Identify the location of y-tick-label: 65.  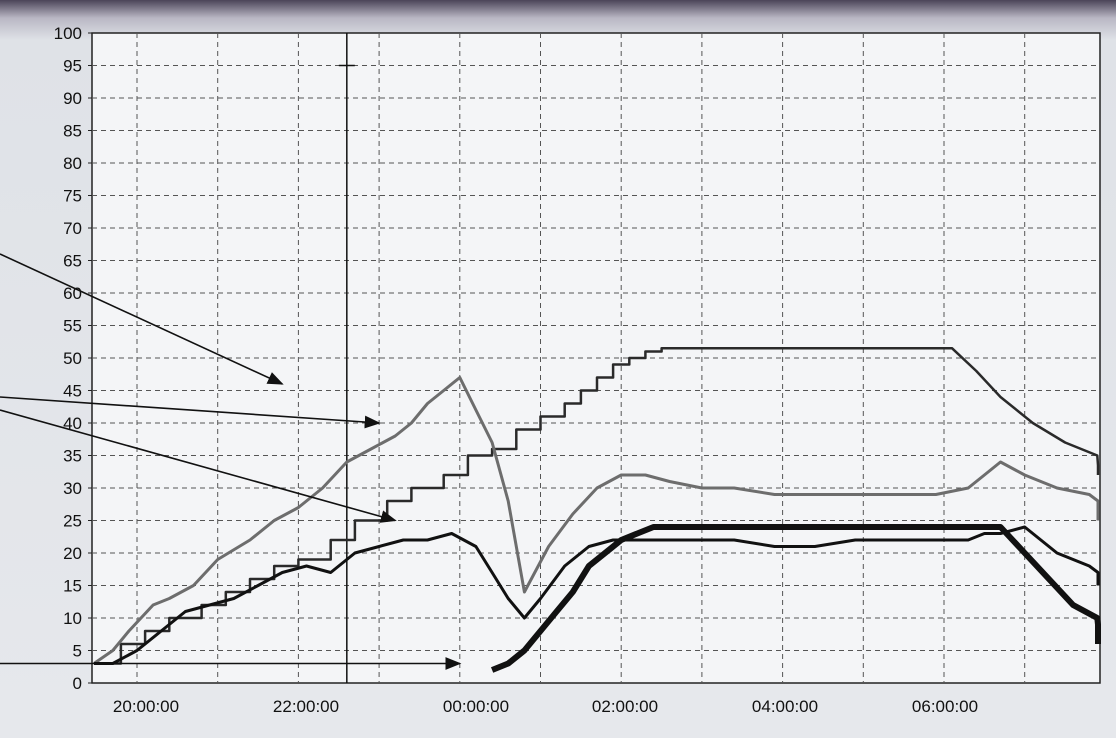
(72, 261).